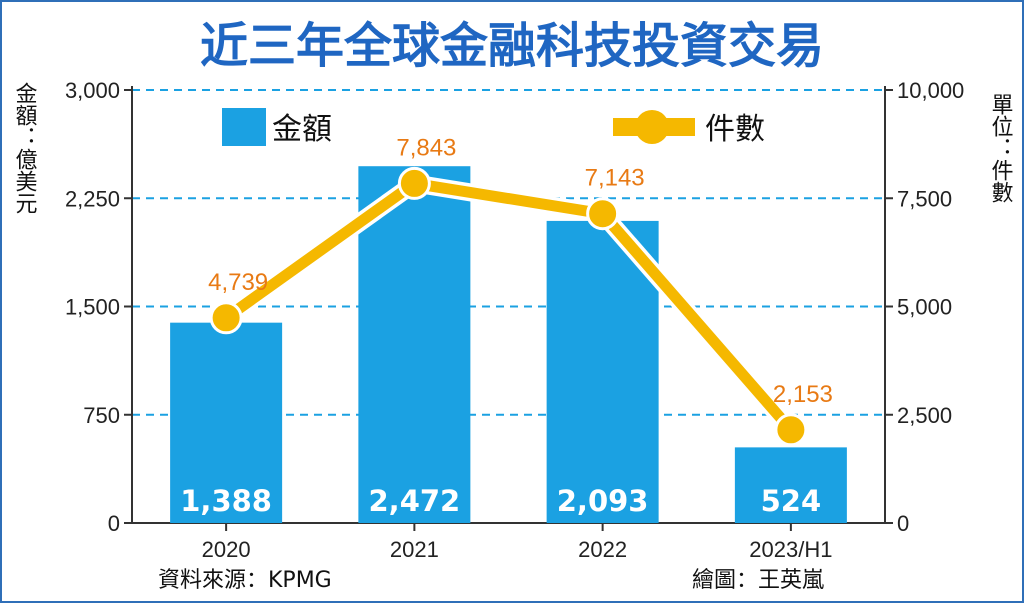  Describe the element at coordinates (903, 523) in the screenshot. I see `right-tick-label: 0` at that location.